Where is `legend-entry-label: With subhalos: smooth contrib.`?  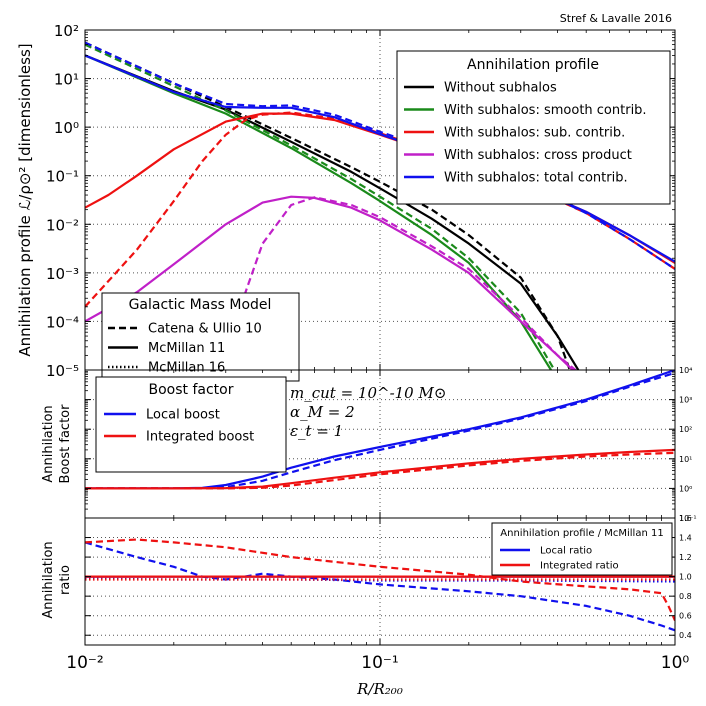 legend-entry-label: With subhalos: smooth contrib. is located at coordinates (545, 110).